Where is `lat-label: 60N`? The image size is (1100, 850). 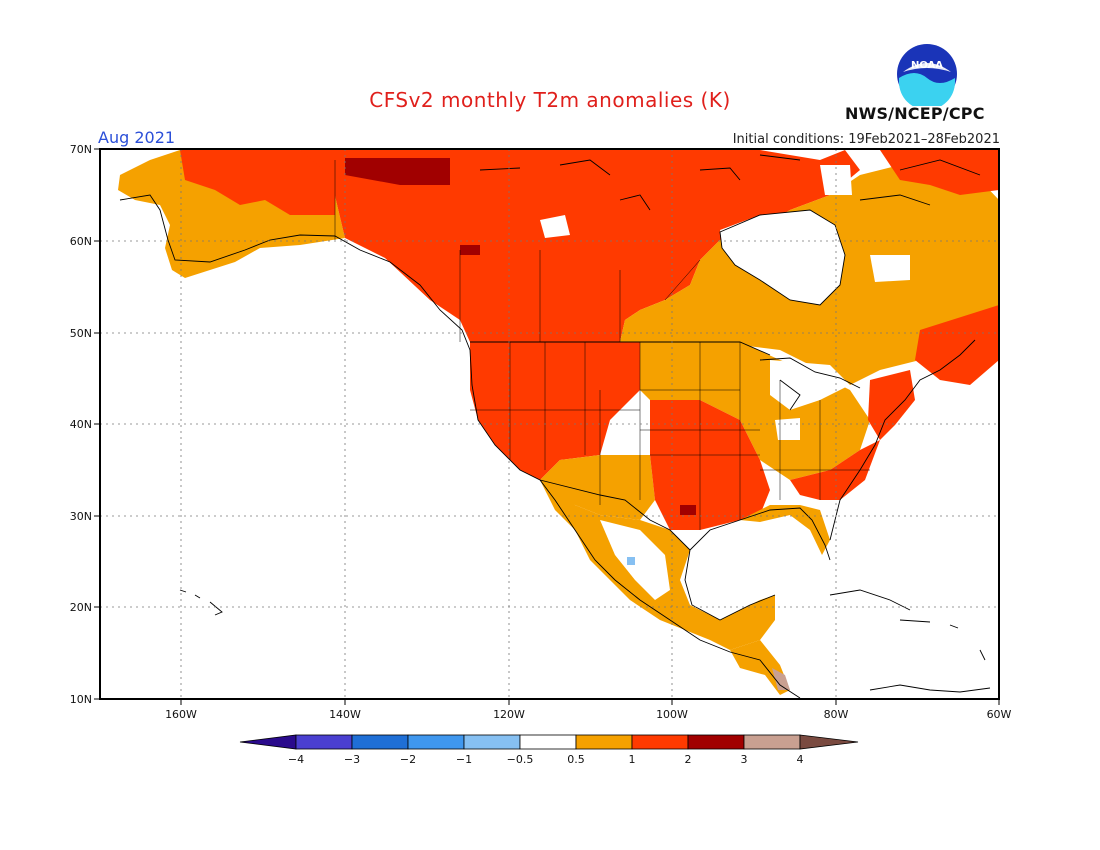 lat-label: 60N is located at coordinates (81, 241).